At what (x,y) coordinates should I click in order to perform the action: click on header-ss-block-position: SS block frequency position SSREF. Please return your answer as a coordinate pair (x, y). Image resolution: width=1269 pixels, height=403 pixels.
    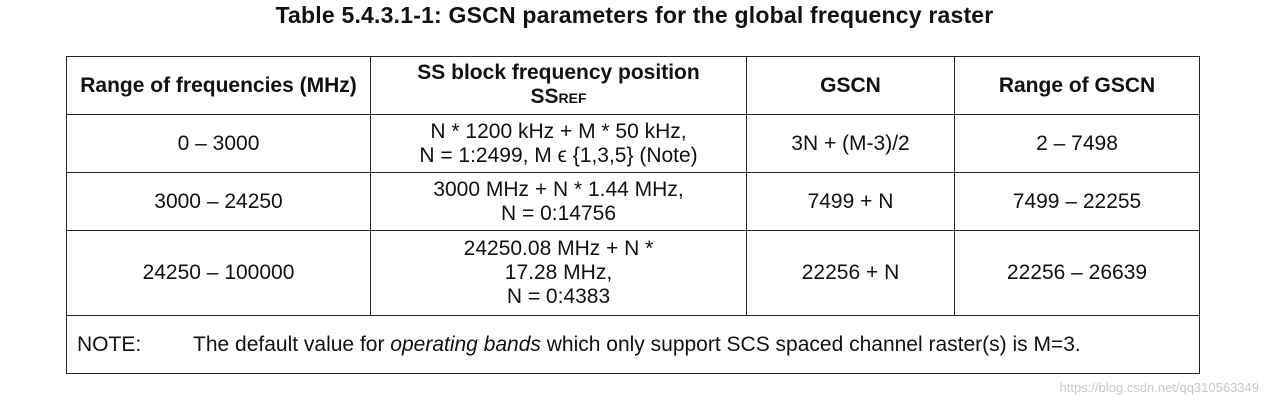
    Looking at the image, I should click on (558, 85).